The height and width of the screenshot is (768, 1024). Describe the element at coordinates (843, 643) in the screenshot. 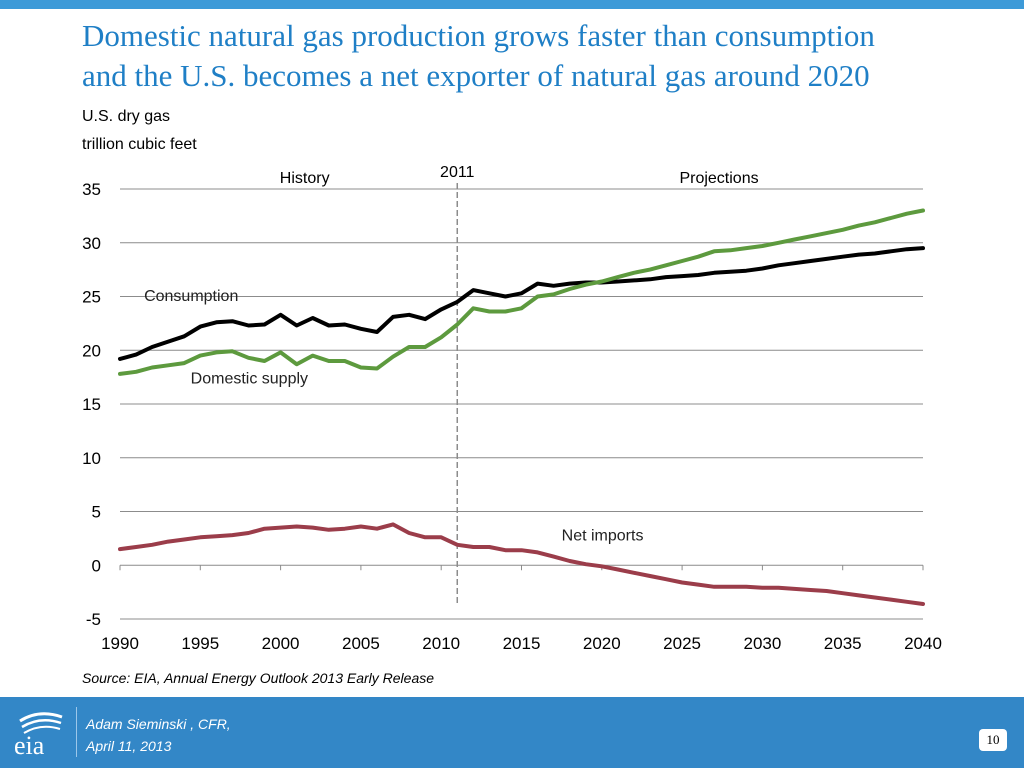

I see `x-tick-label: 2035` at that location.